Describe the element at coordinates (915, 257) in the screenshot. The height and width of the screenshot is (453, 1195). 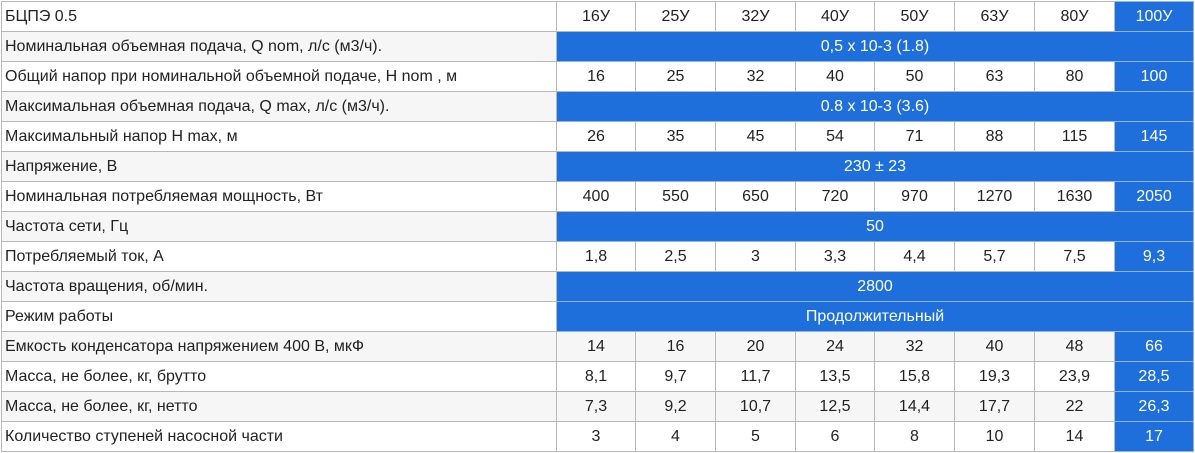
I see `value-cell: 4,4` at that location.